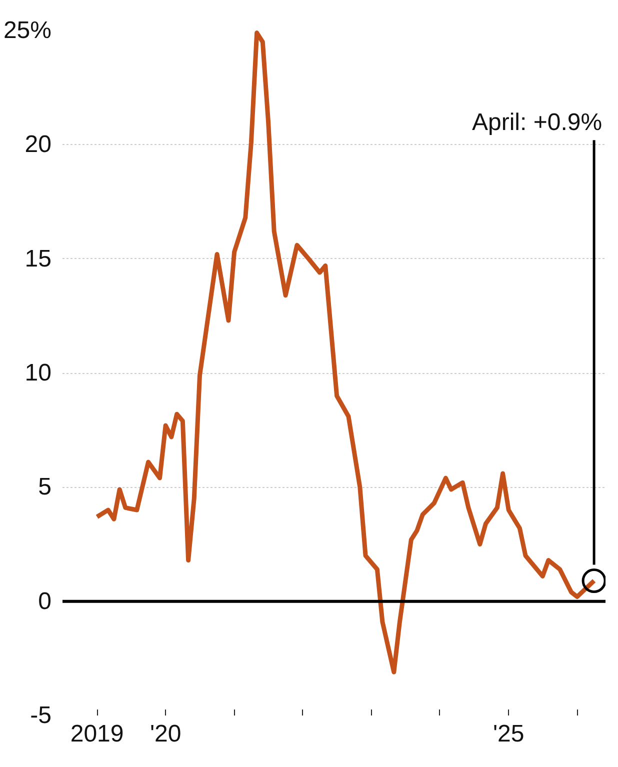 The height and width of the screenshot is (767, 618). I want to click on y-tick-label: -5, so click(41, 715).